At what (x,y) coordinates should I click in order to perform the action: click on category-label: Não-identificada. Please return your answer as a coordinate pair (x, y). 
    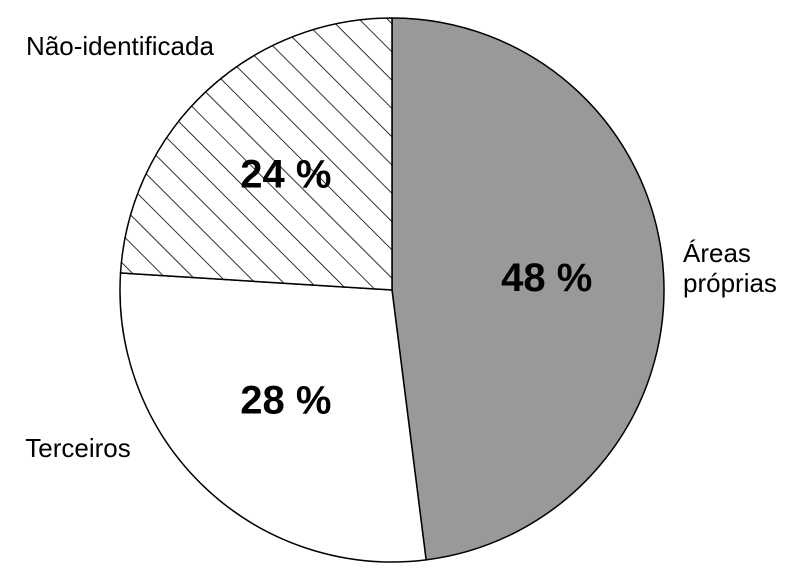
    Looking at the image, I should click on (120, 46).